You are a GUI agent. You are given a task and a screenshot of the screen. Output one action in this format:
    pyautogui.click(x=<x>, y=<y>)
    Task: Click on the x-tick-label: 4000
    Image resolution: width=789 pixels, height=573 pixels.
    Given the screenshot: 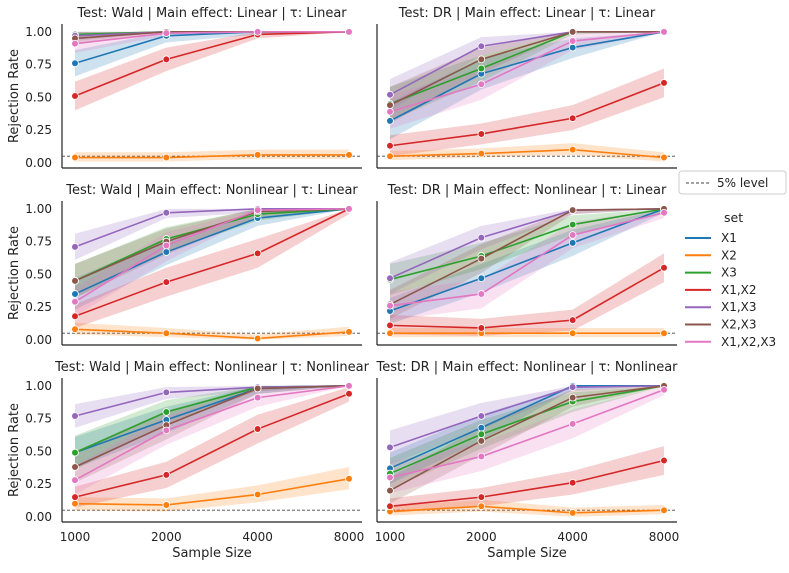 What is the action you would take?
    pyautogui.click(x=572, y=537)
    